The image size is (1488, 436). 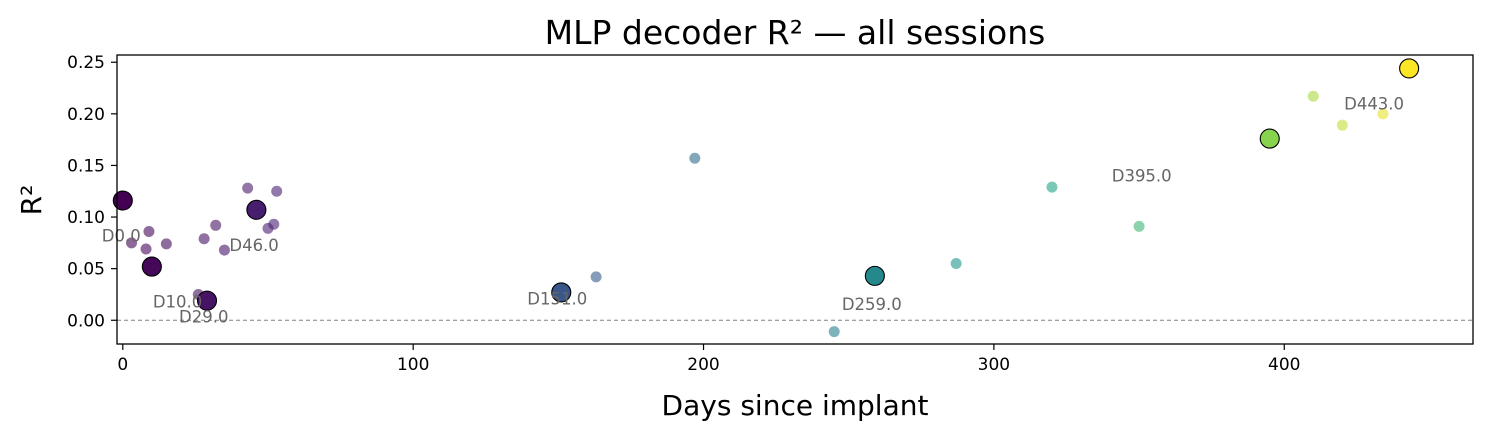 I want to click on point-annotation: D0.0, so click(x=121, y=236).